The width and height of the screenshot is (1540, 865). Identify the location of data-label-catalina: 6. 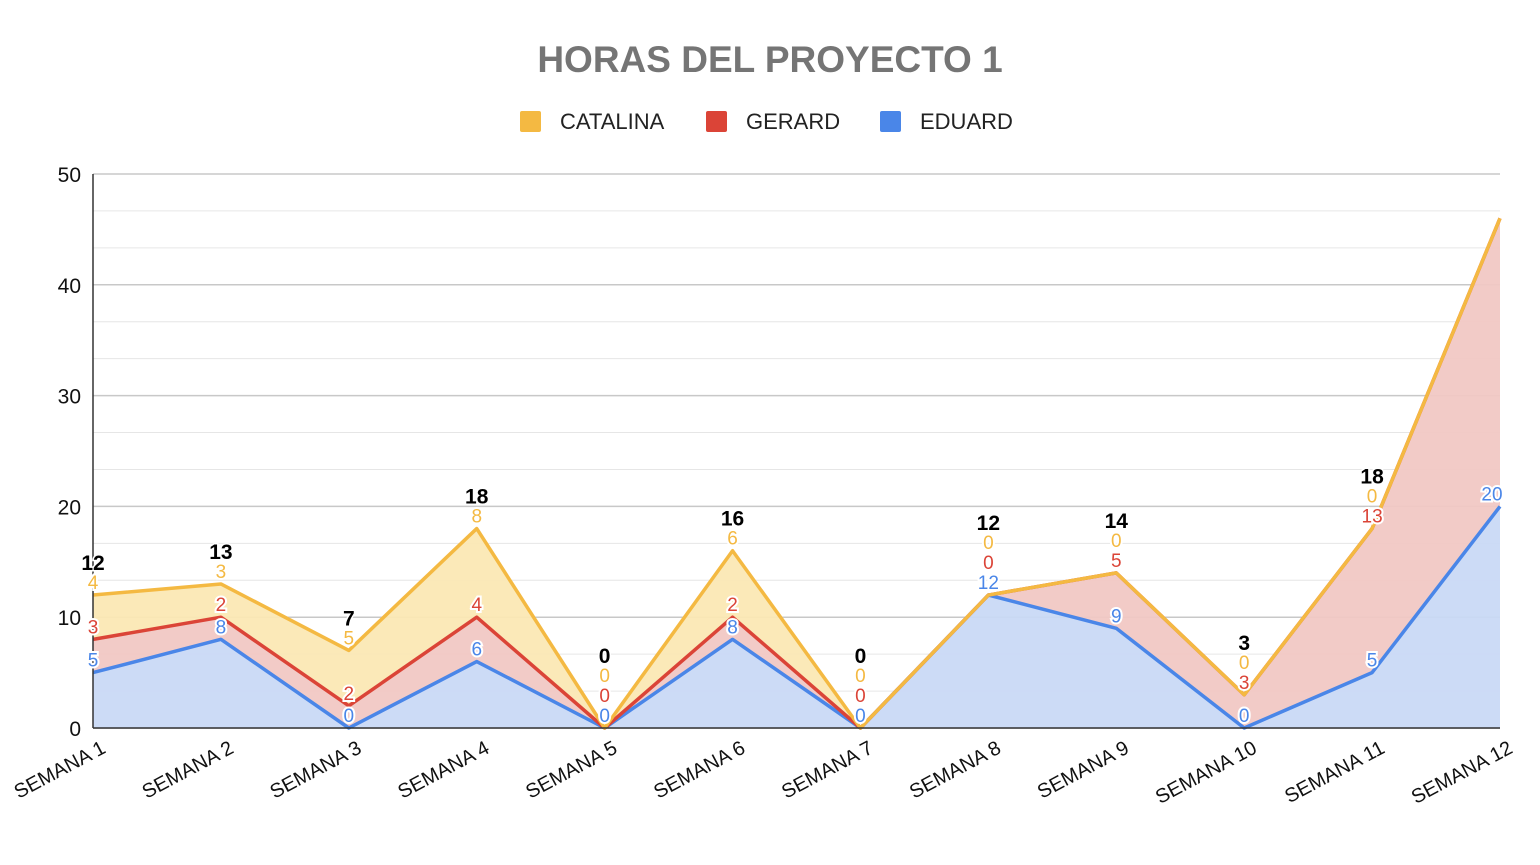
(732, 539).